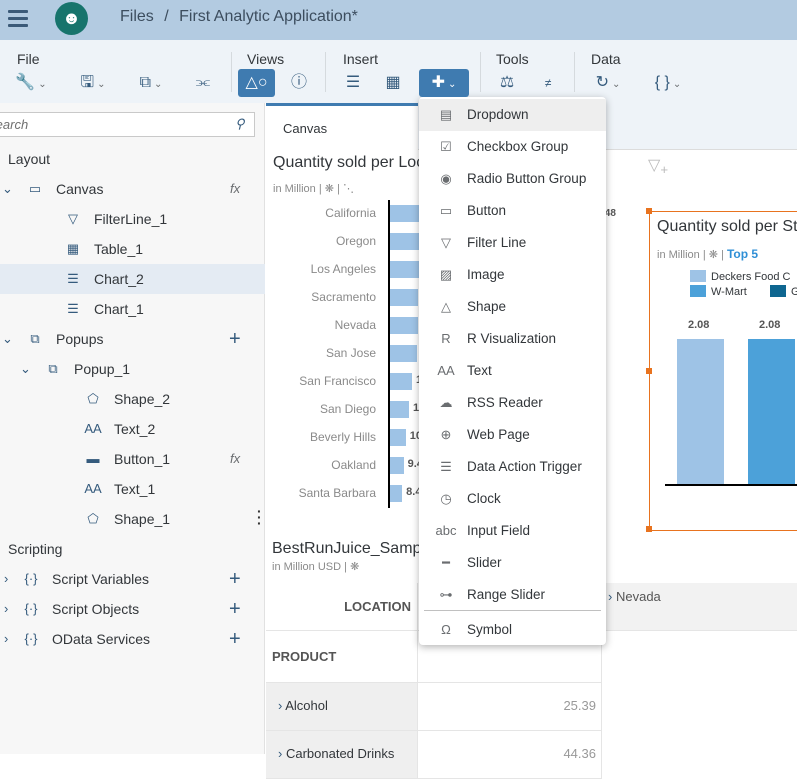 This screenshot has width=797, height=779. I want to click on menu-item-data-action-trigger: ☰ Data Action Trigger, so click(512, 467).